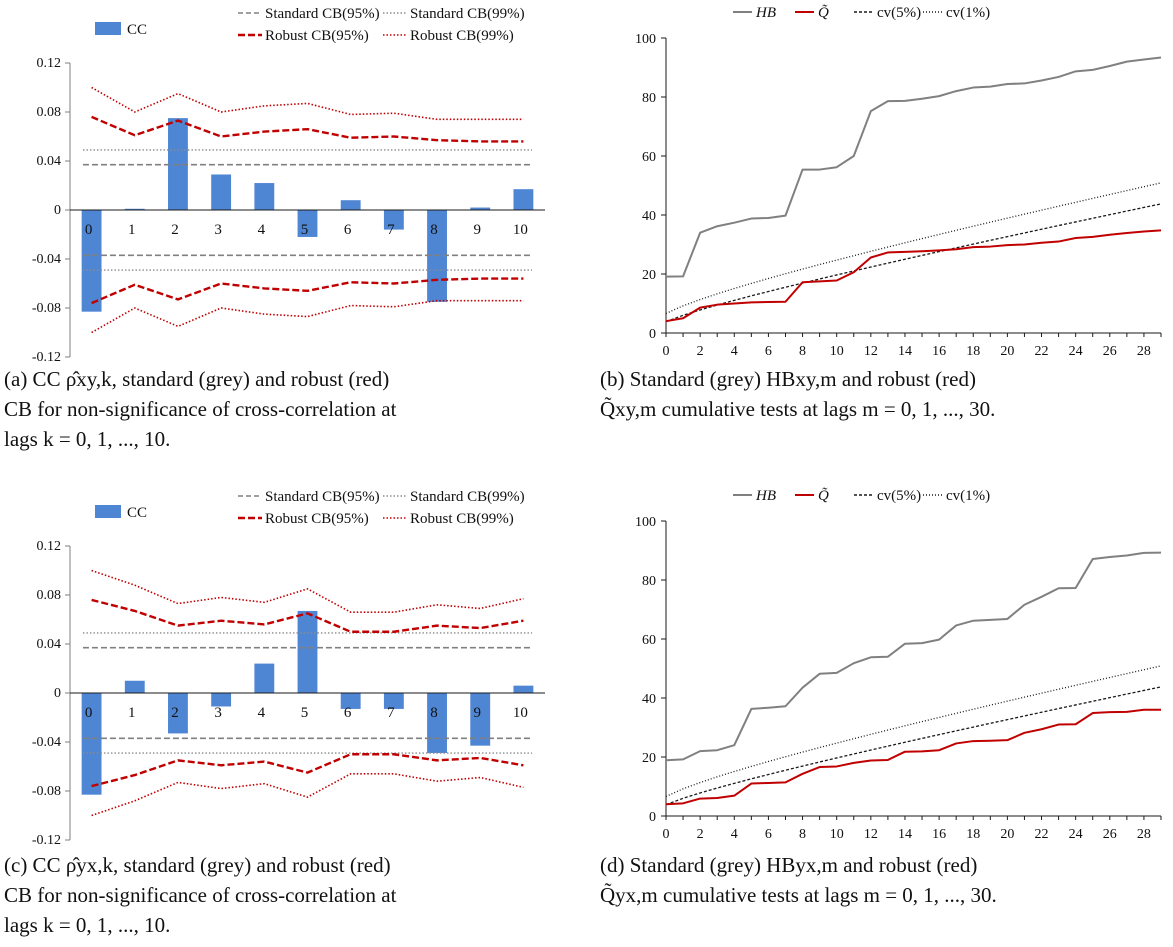  What do you see at coordinates (49, 112) in the screenshot?
I see `y-tick-label: 0.08` at bounding box center [49, 112].